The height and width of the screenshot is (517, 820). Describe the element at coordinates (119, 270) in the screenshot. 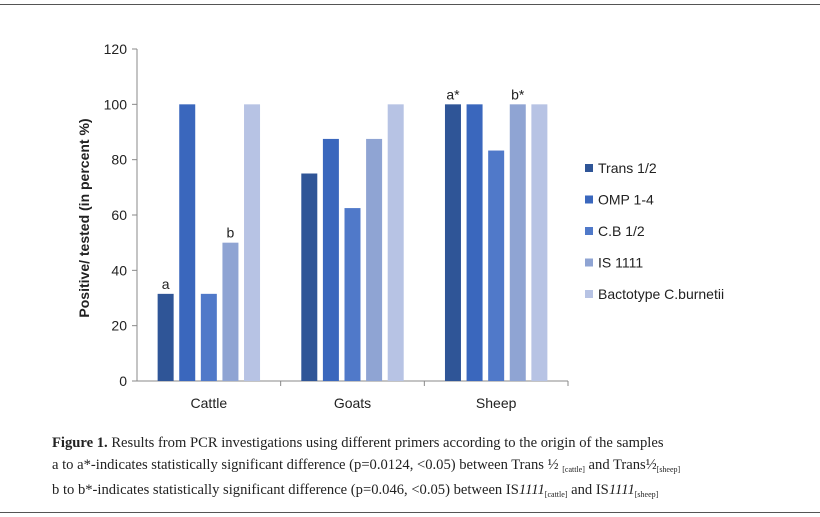

I see `y-tick-label: 40` at that location.